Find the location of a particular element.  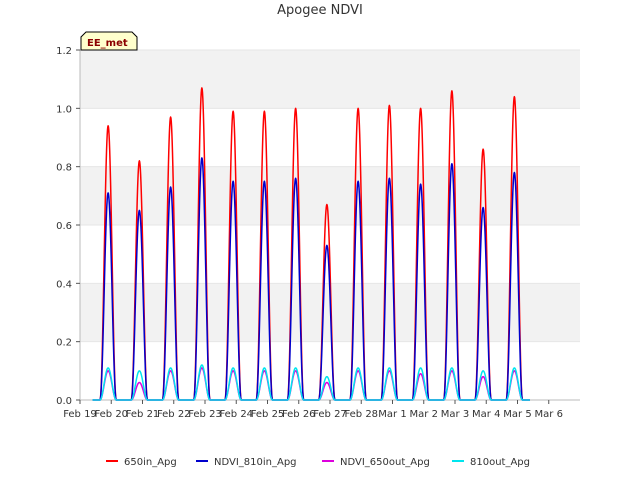

y-tick-label: 0.2 is located at coordinates (64, 343).